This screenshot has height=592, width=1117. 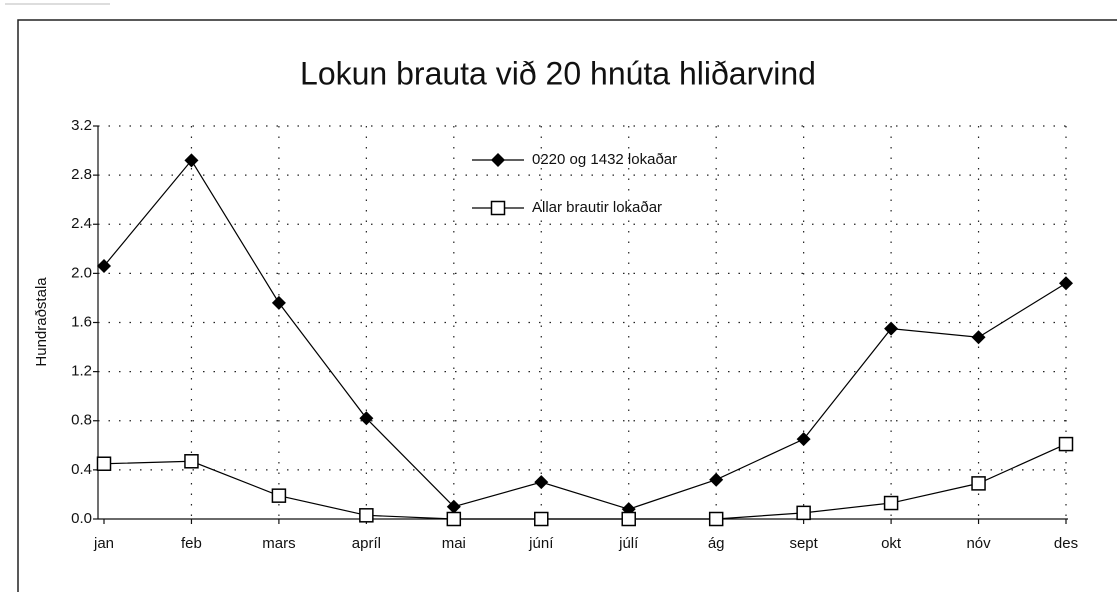 I want to click on y-tick-label: 1.6, so click(x=81, y=321).